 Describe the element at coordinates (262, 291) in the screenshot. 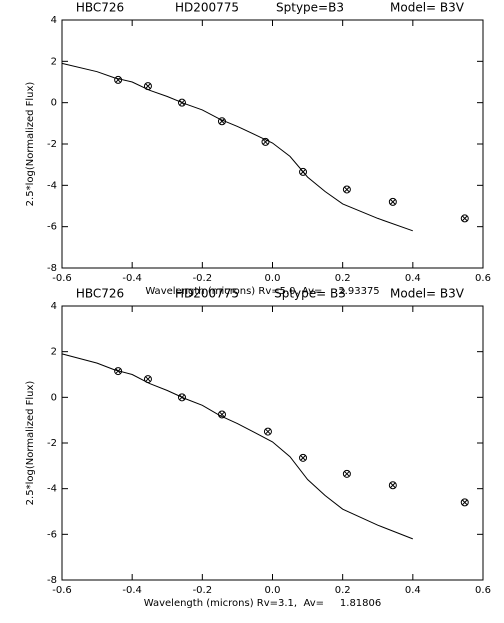

I see `x-axis-label: Wavelength (microns) Rv=5.0, Av= 2.93375` at that location.